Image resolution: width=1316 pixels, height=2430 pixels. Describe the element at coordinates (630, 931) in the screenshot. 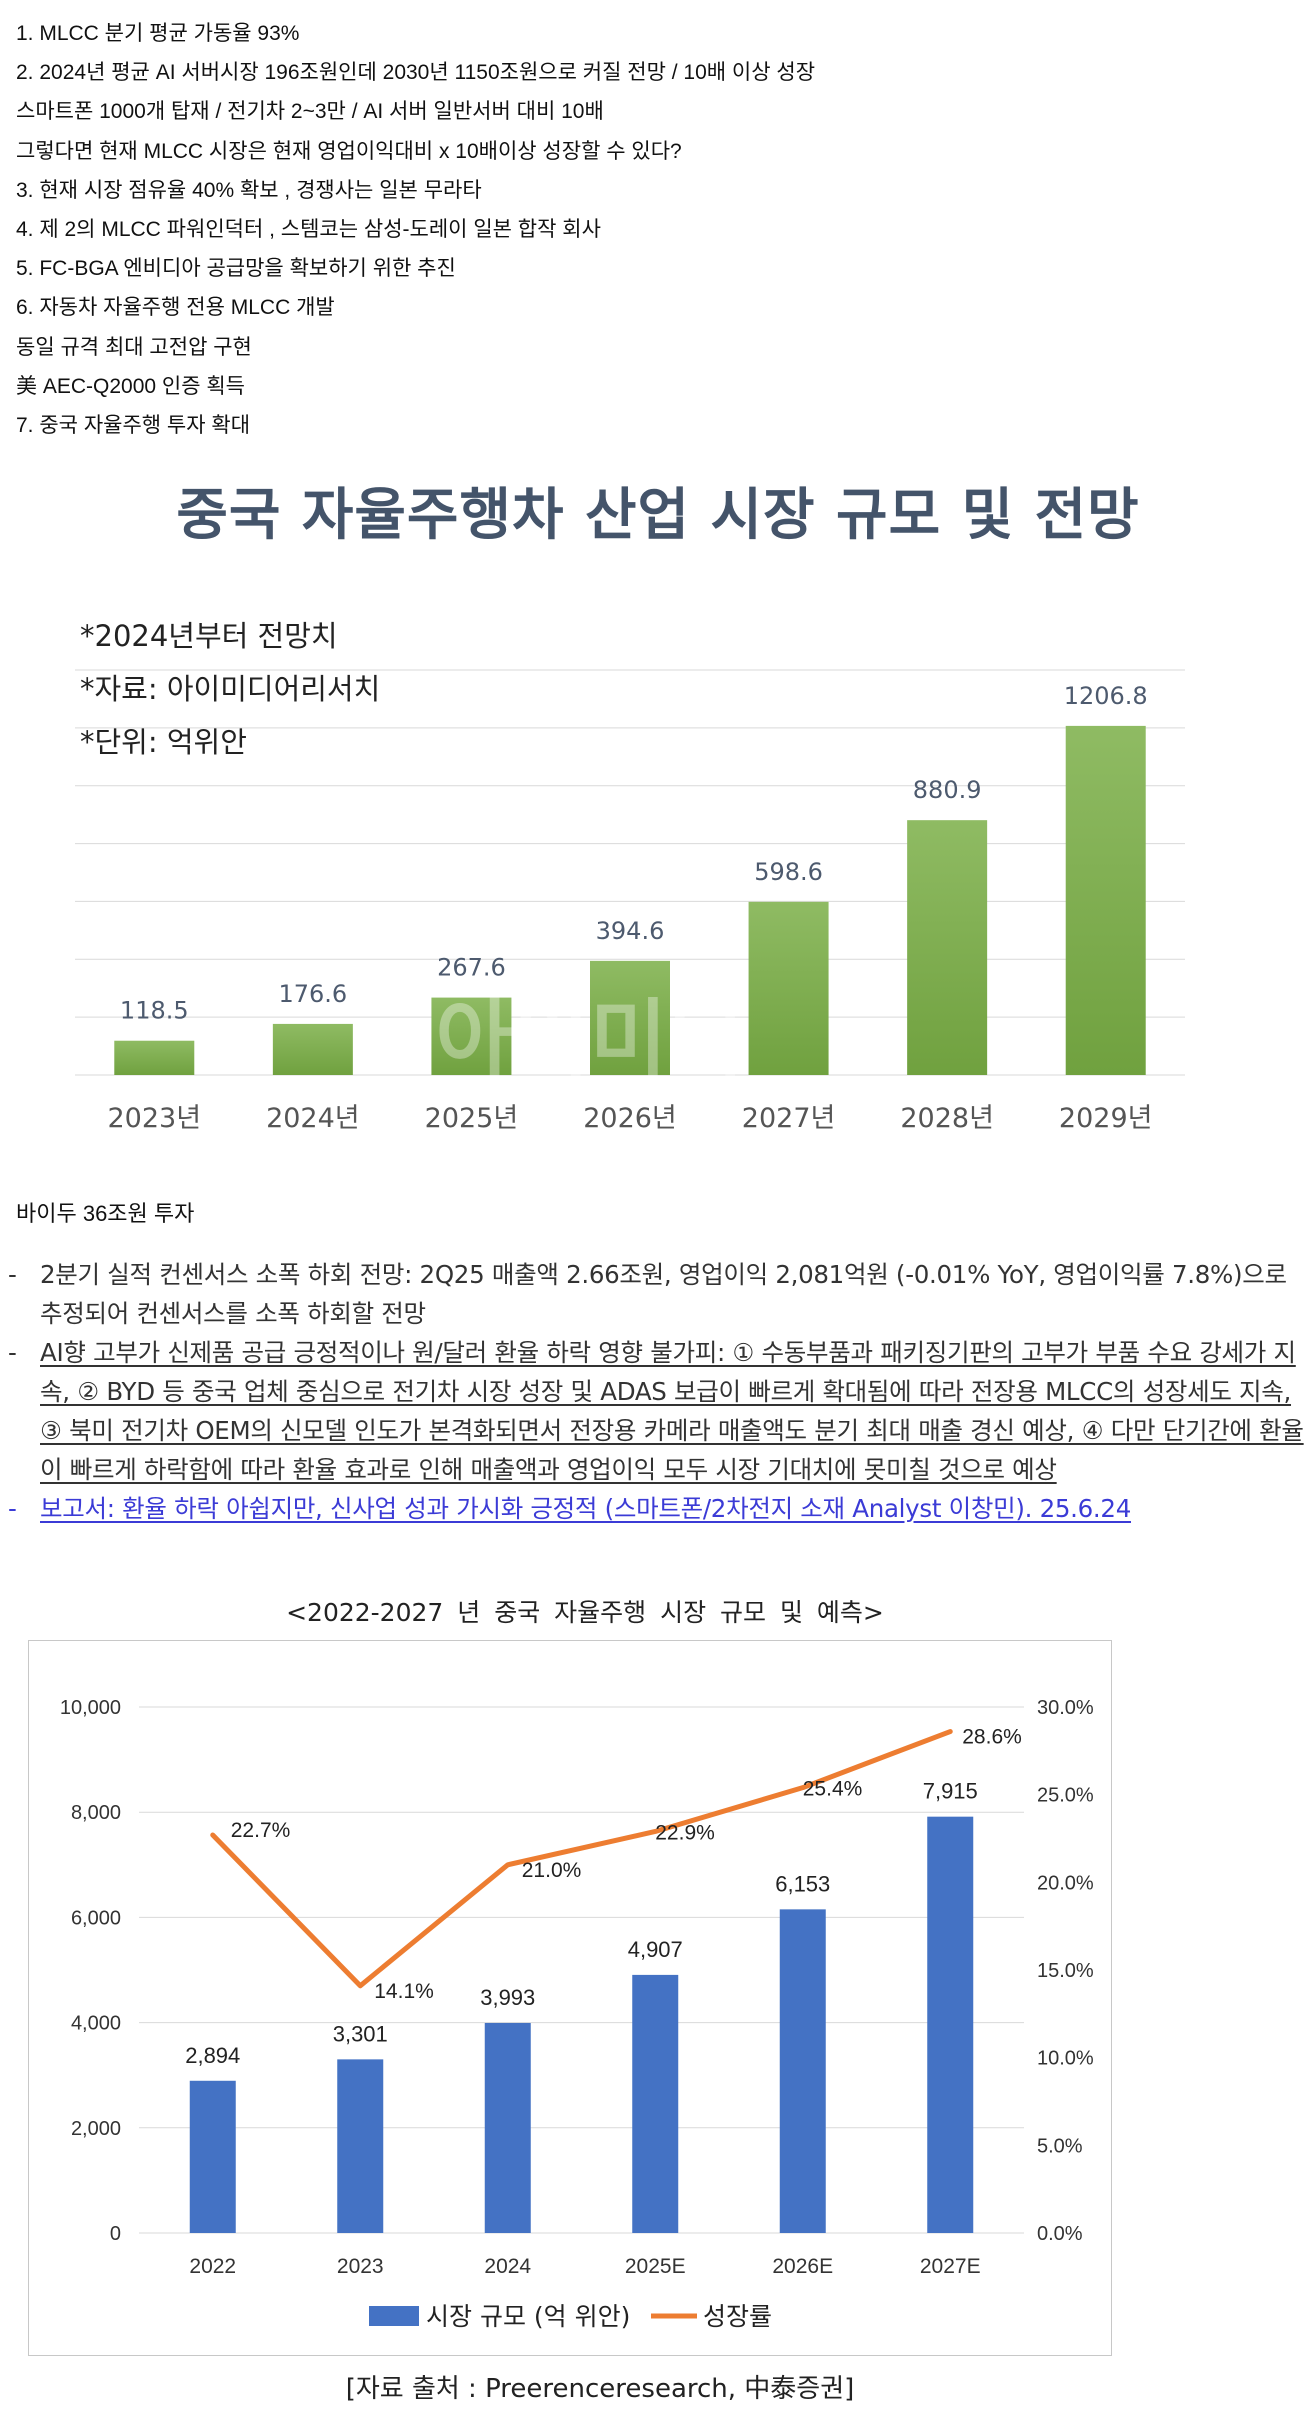

I see `chart1-value-label: 394.6` at that location.